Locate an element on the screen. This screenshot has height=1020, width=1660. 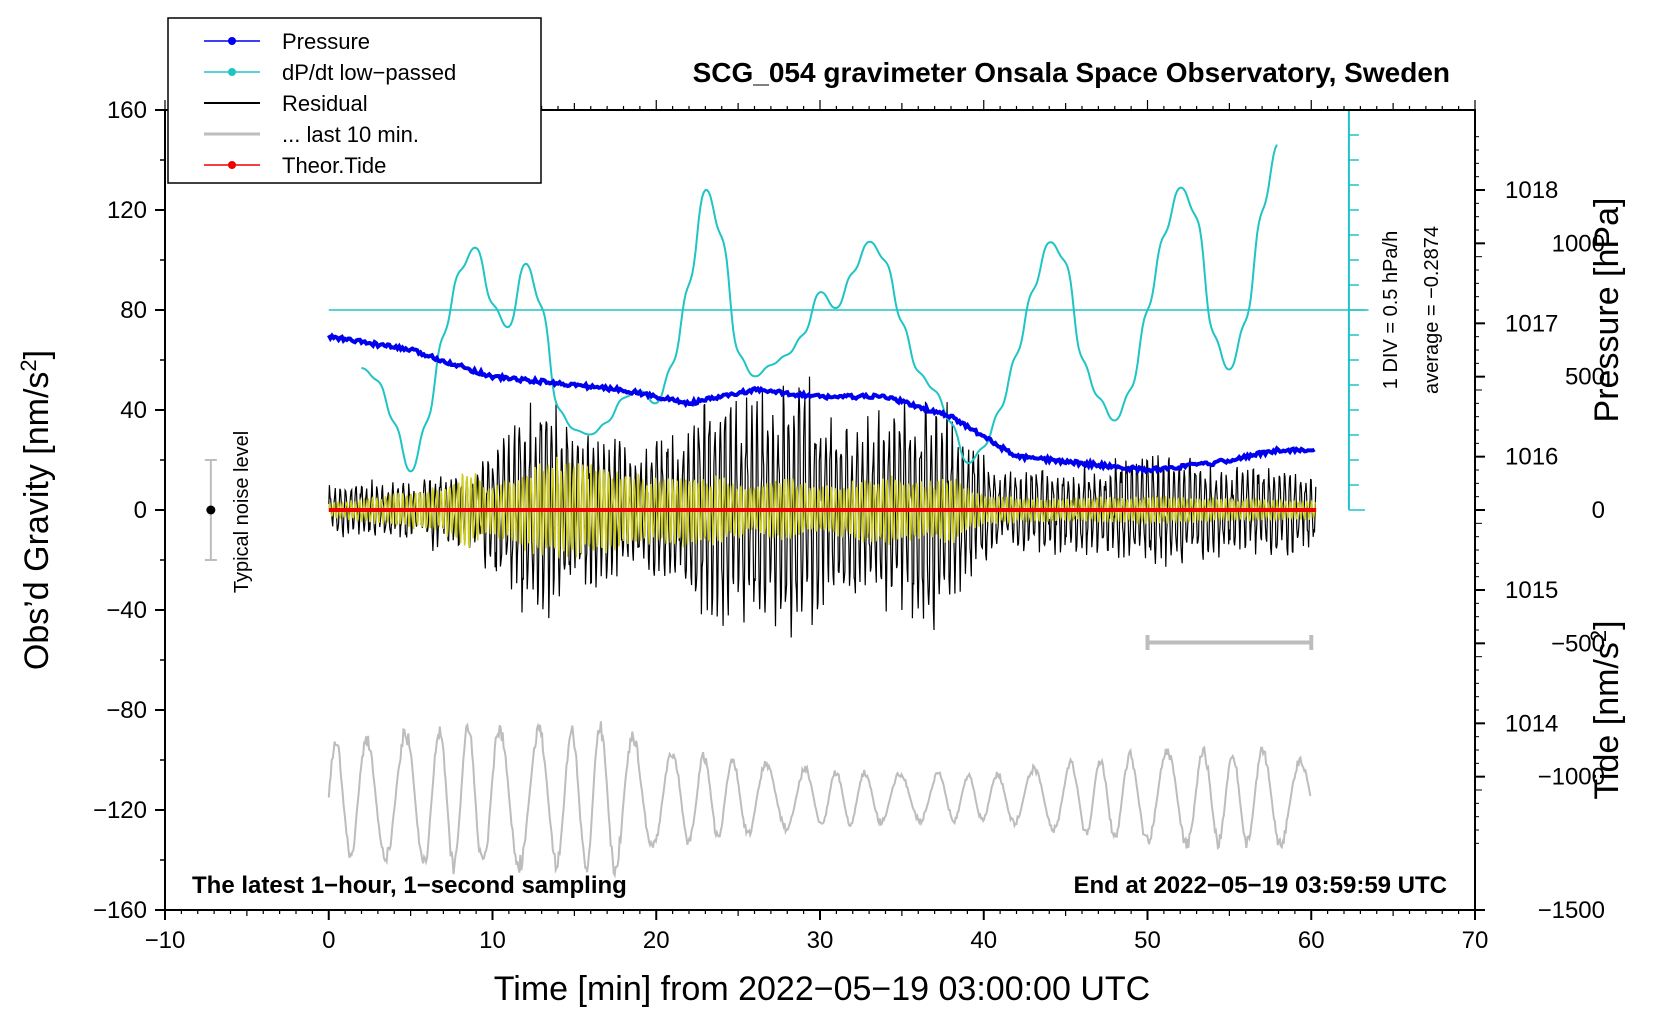
y-tick-label: −120 is located at coordinates (120, 810).